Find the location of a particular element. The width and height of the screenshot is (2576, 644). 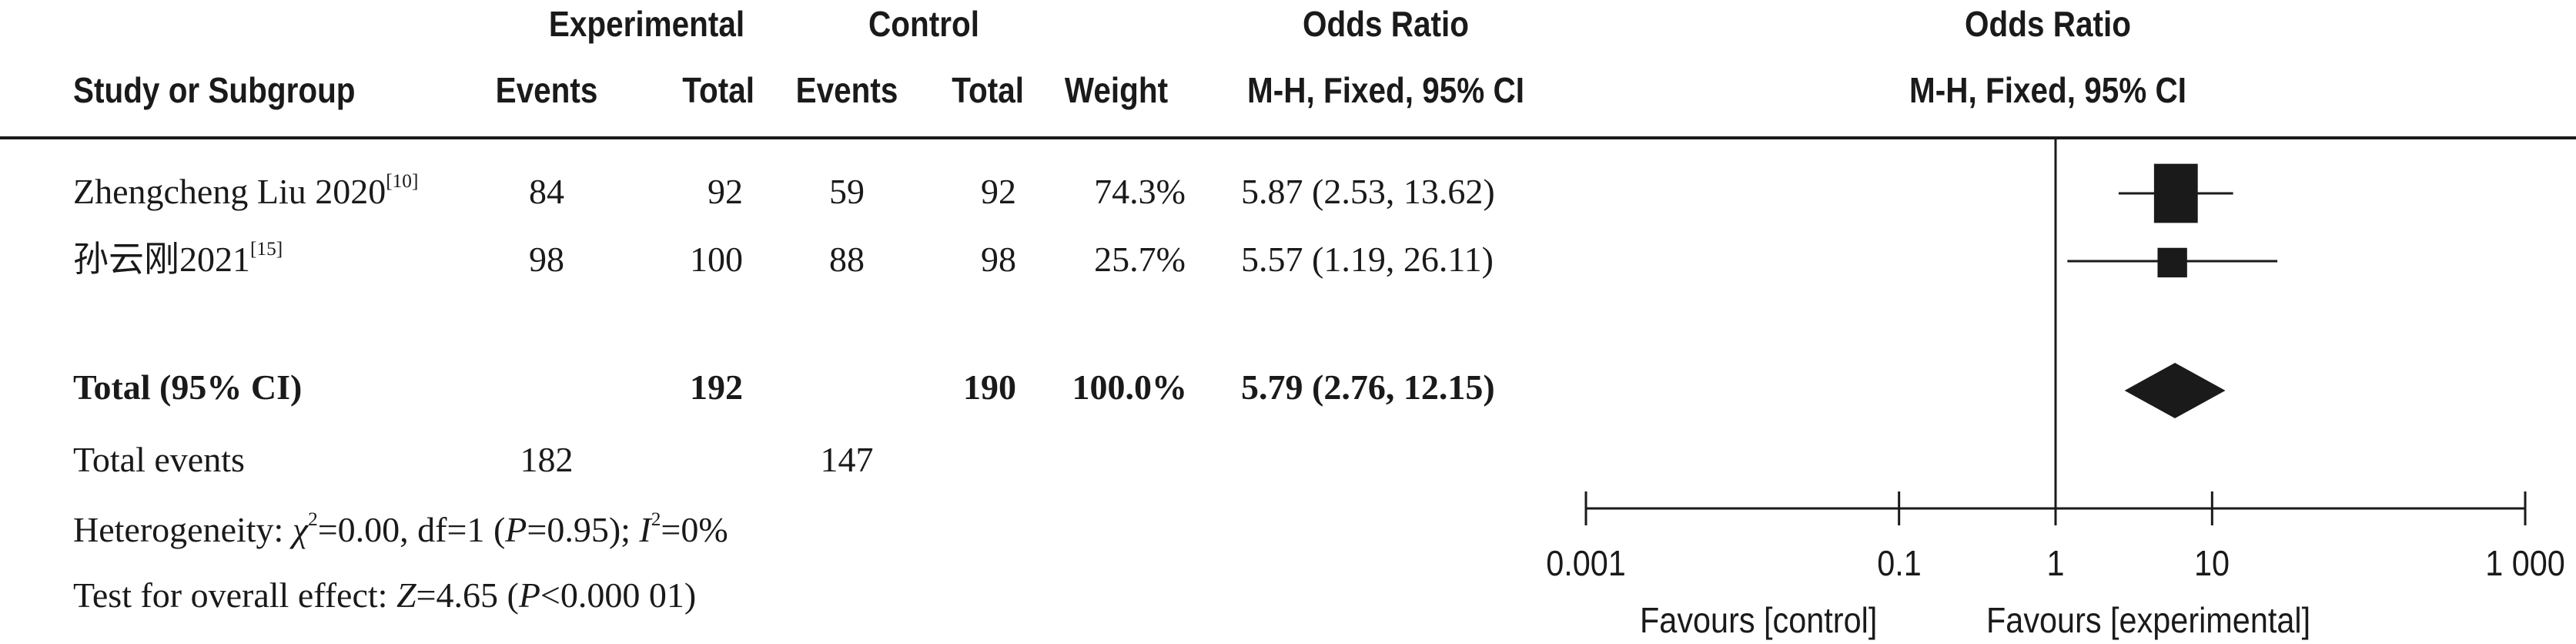

study-row-1-exp-events: 84 is located at coordinates (546, 191).